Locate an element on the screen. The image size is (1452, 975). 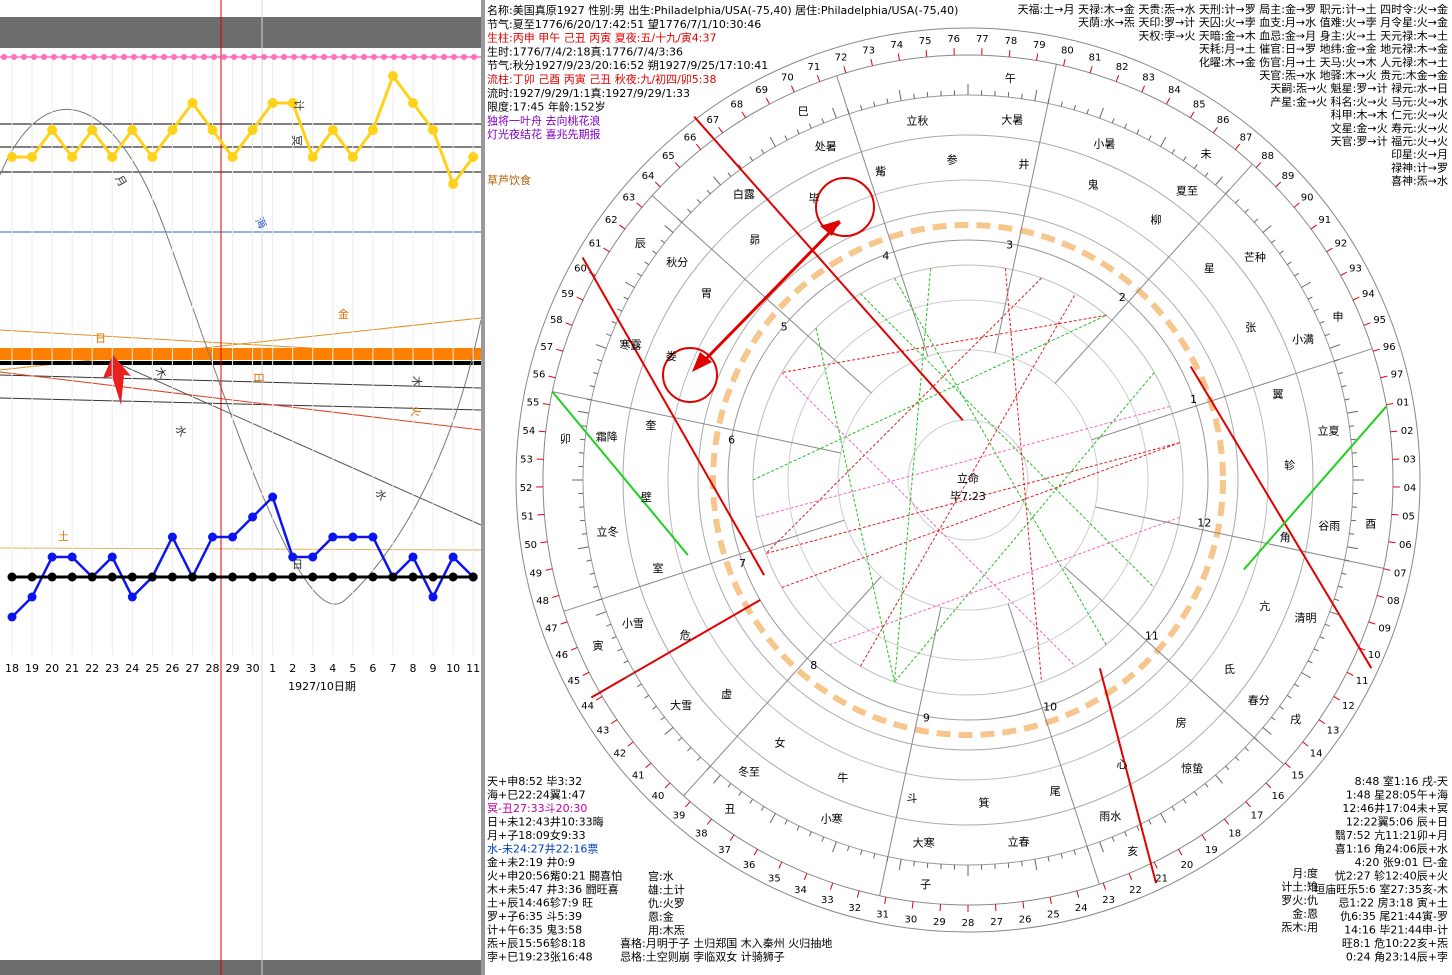
position-line: 12:46井17:04未+冥 is located at coordinates (1395, 808).